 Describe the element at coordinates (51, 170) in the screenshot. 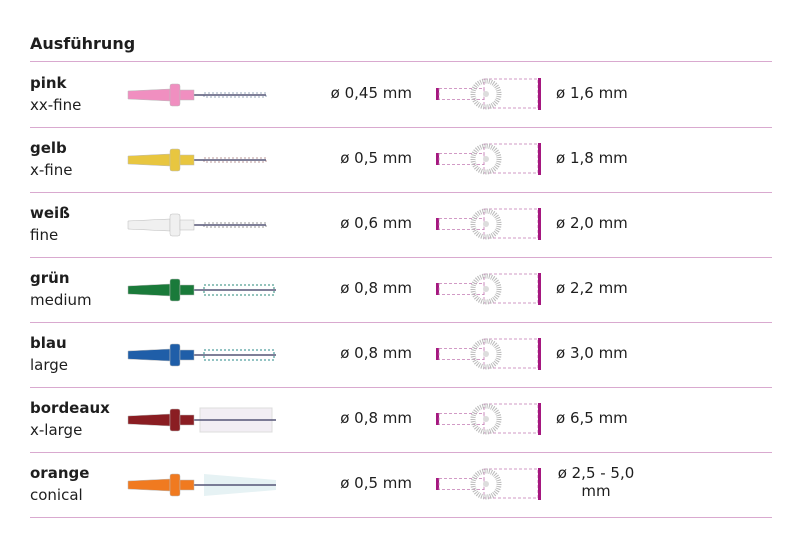

I see `product-size-name: x-fine` at that location.